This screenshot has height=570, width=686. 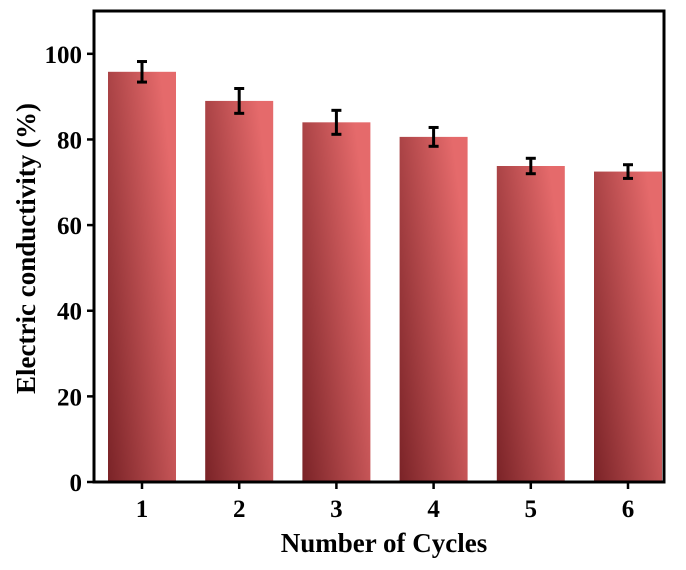 What do you see at coordinates (142, 509) in the screenshot?
I see `x-tick-label: 1` at bounding box center [142, 509].